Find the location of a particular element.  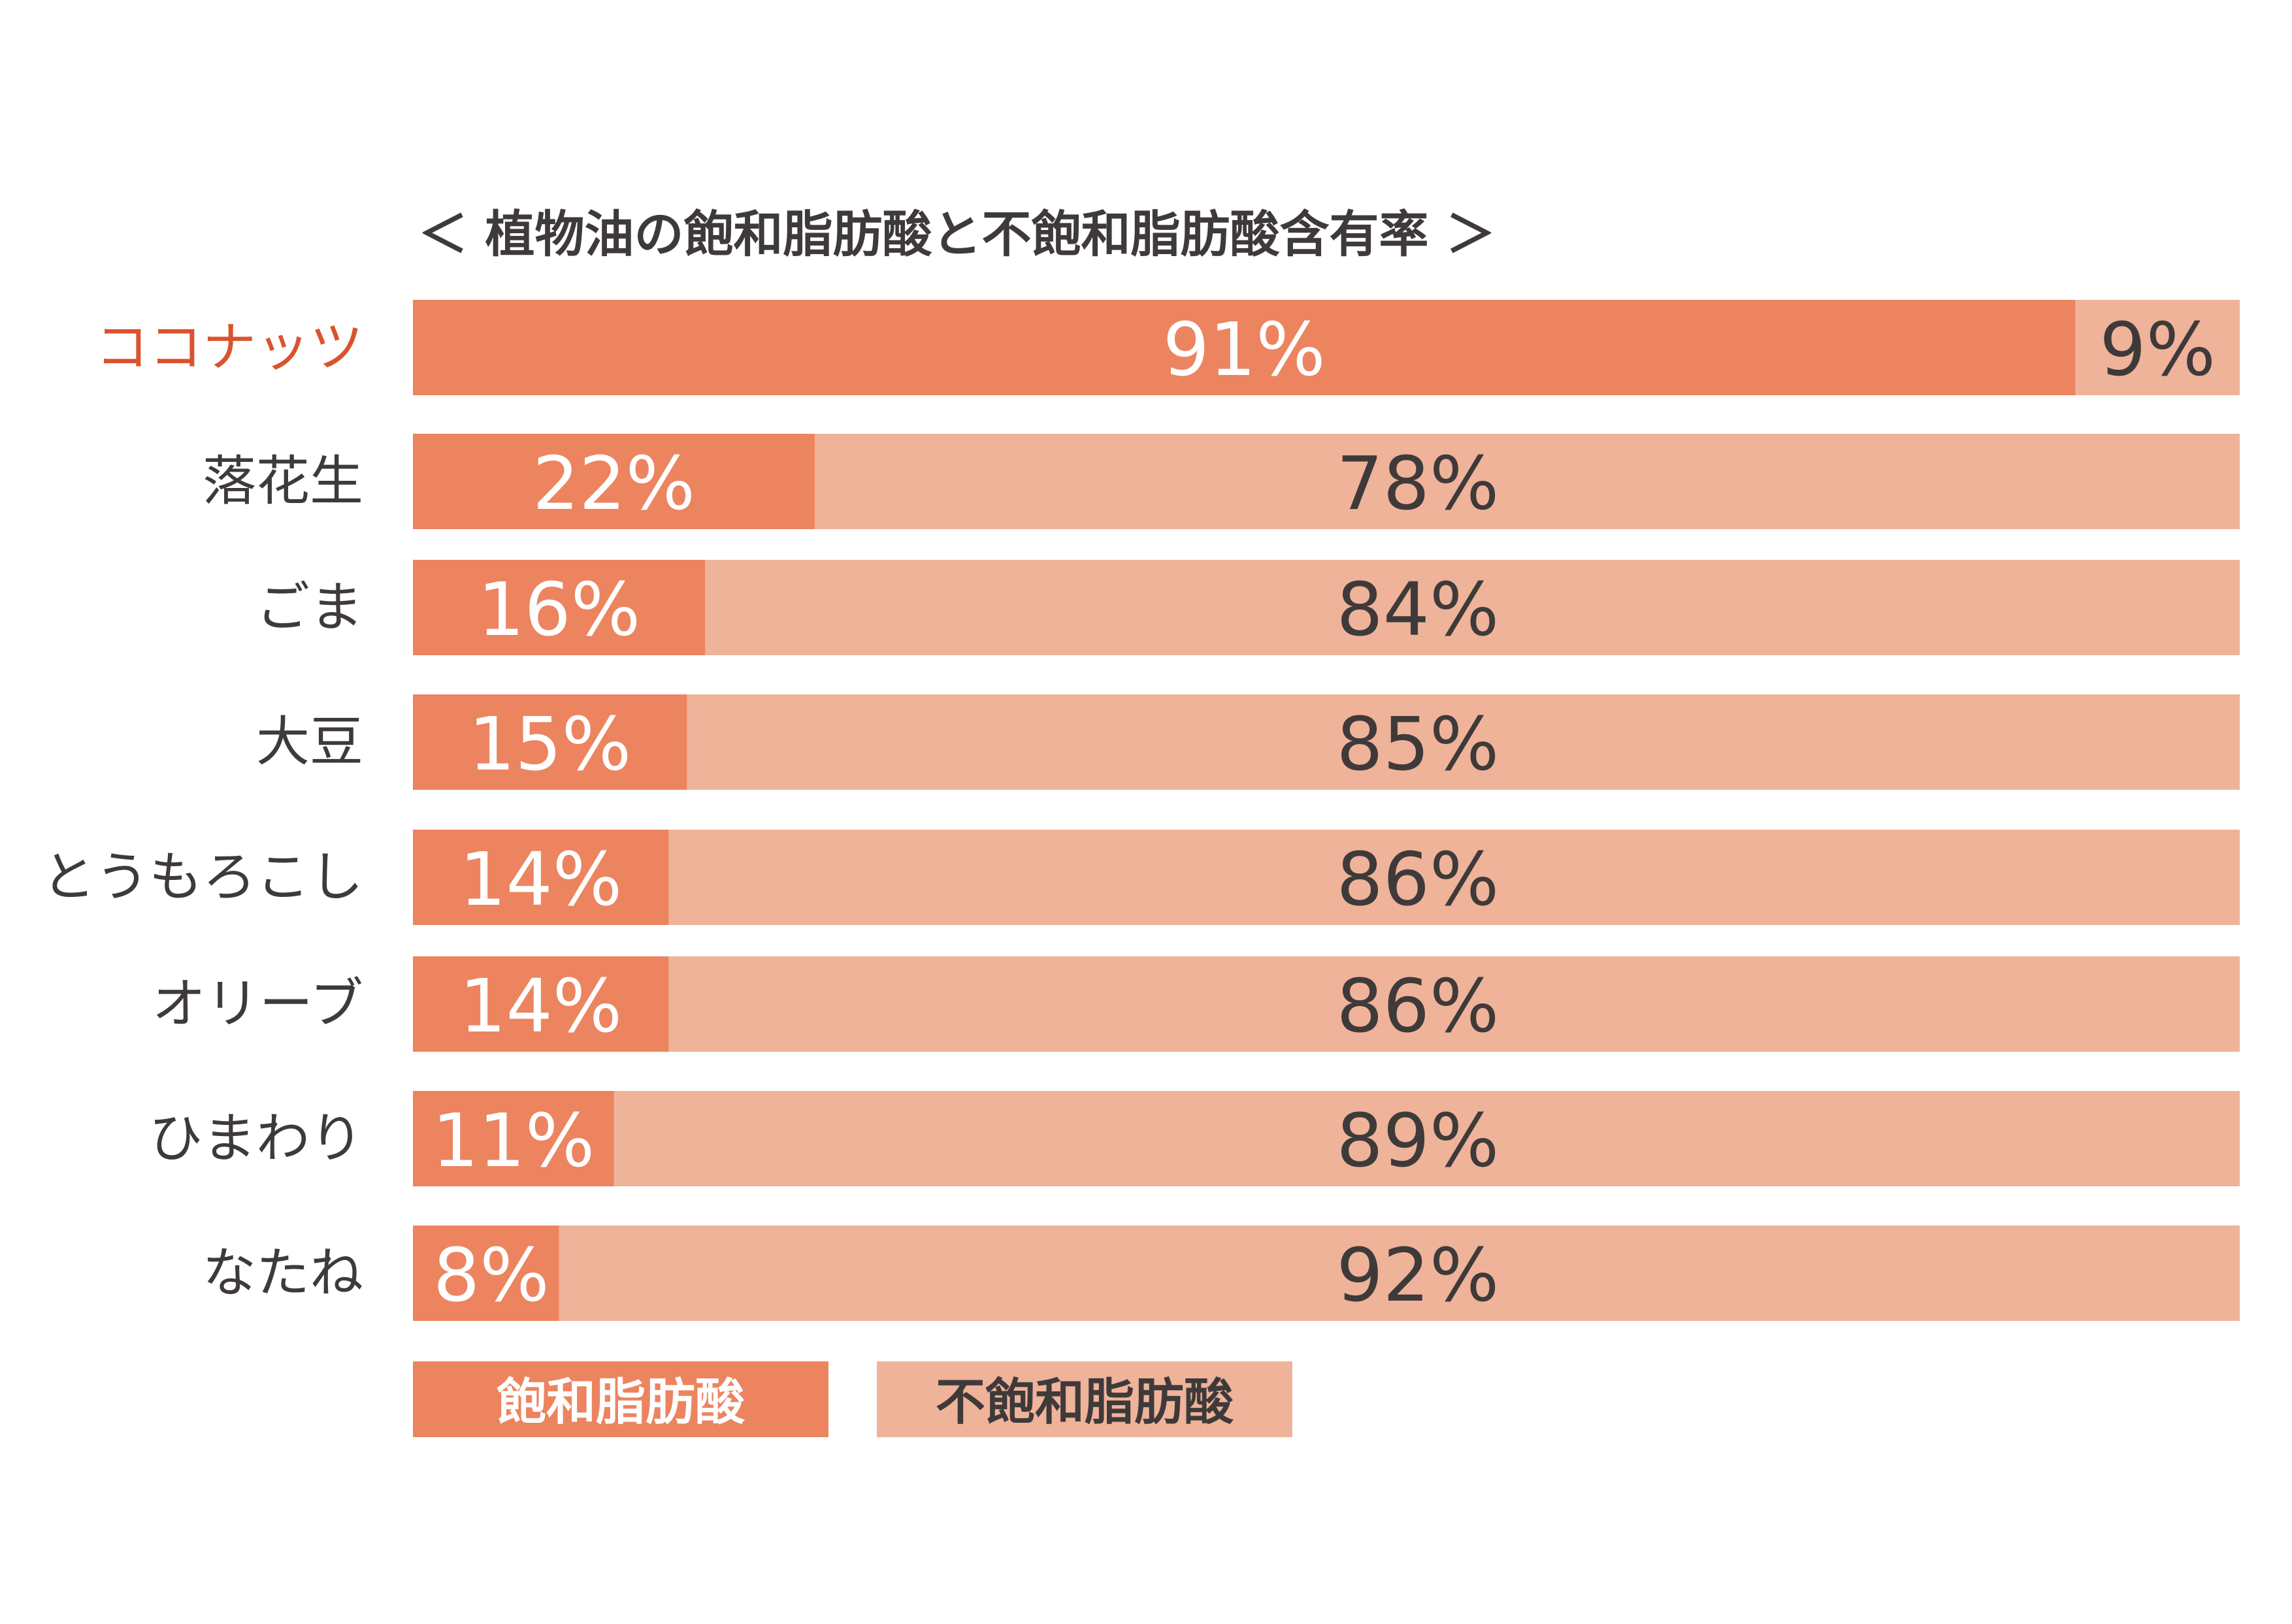

value-label-saturated: 91% is located at coordinates (1245, 350).